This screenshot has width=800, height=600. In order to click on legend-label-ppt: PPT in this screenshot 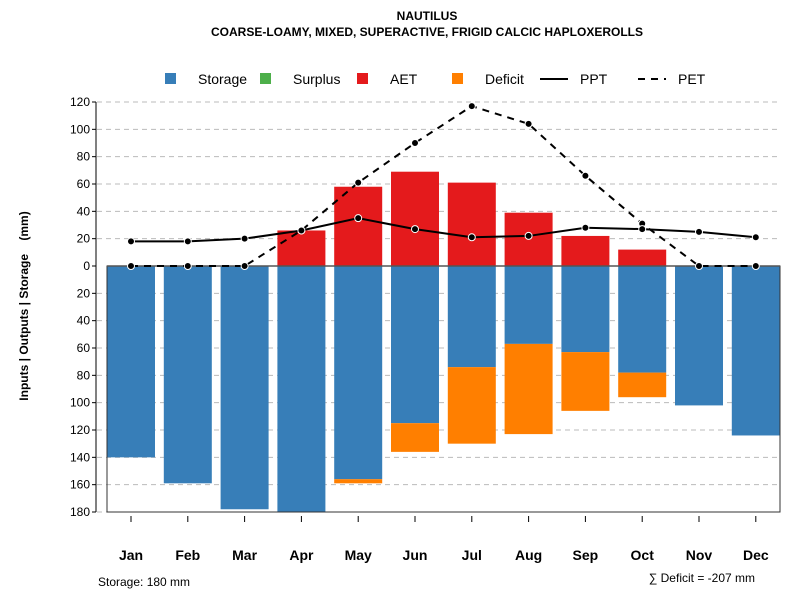, I will do `click(594, 79)`.